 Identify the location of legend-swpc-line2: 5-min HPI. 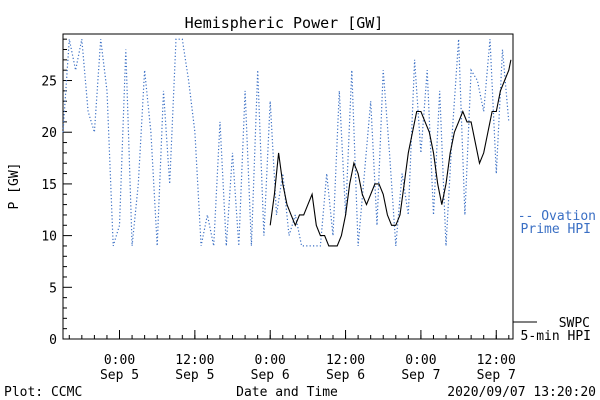
(556, 336).